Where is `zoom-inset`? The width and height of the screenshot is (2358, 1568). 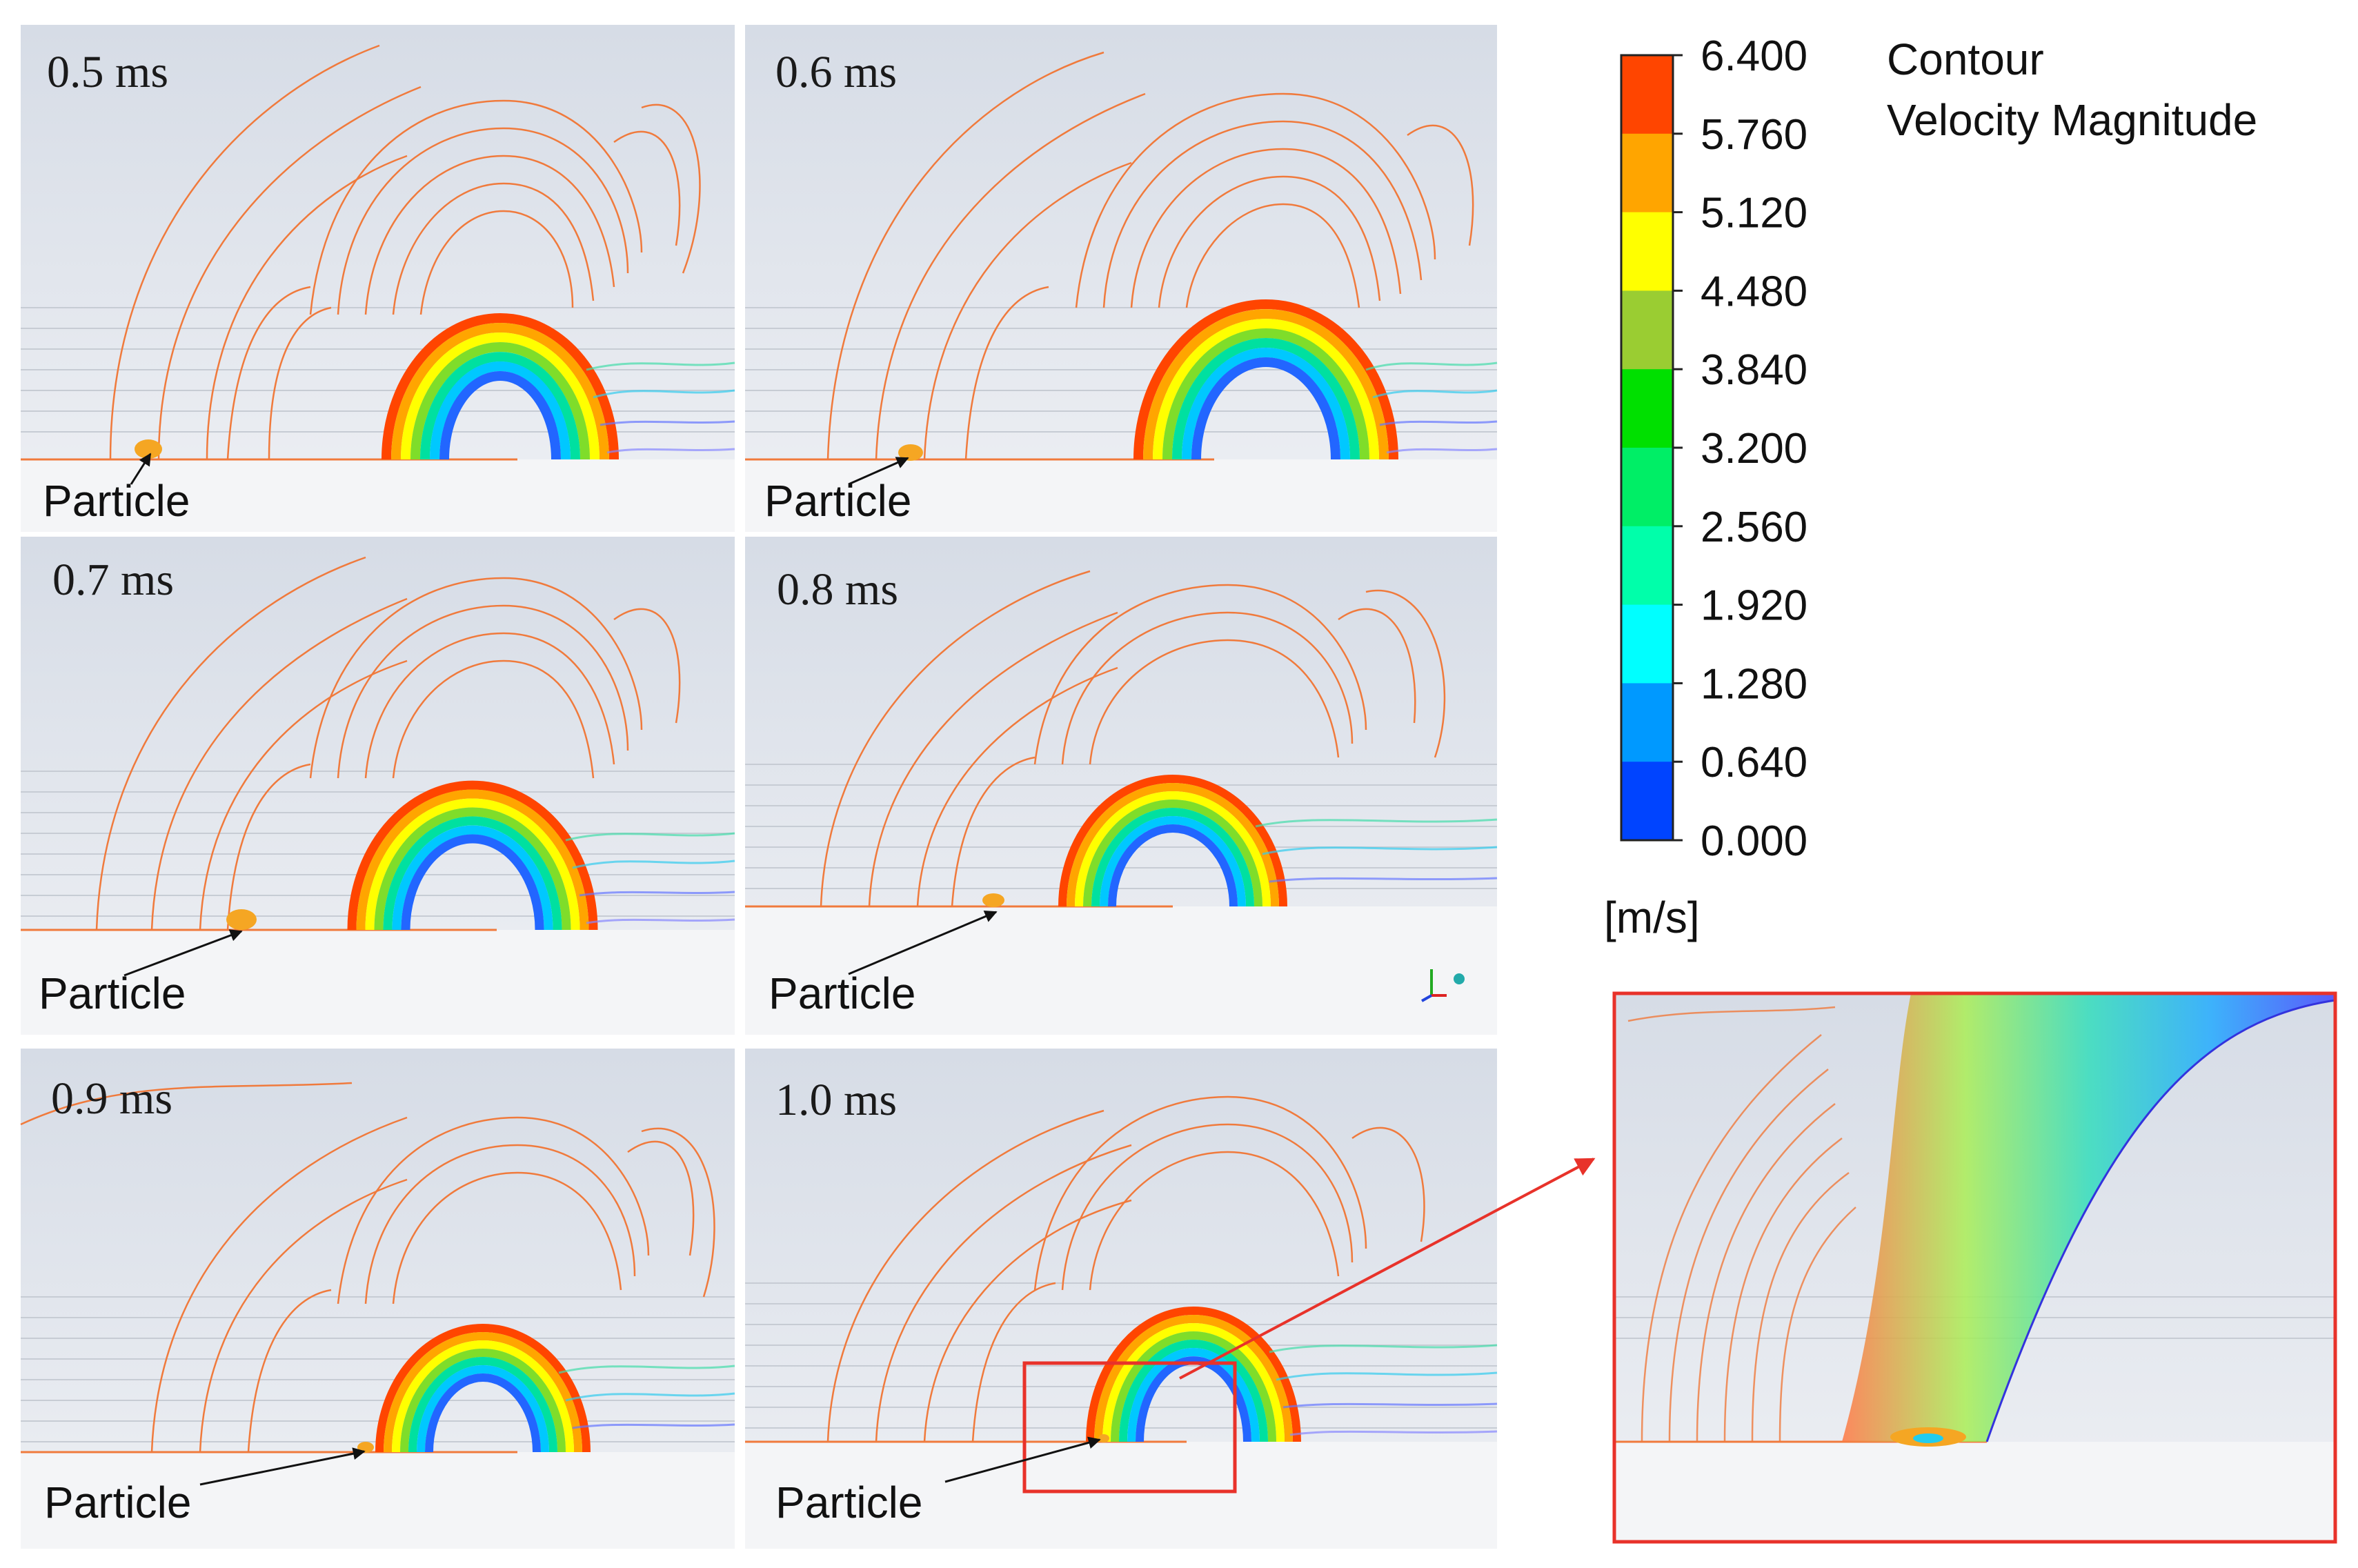
zoom-inset is located at coordinates (1974, 1267).